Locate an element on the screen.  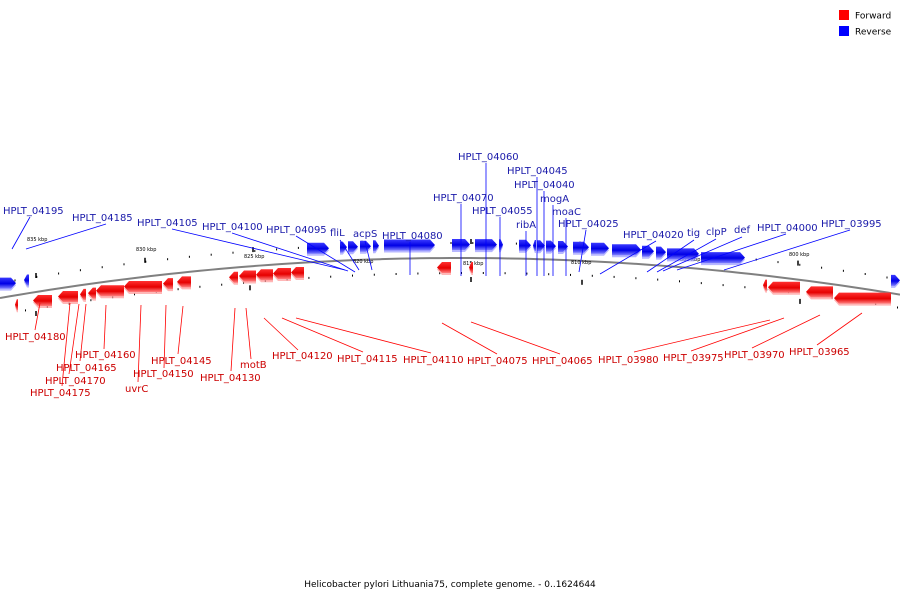
gene-label: fliL is located at coordinates (337, 233).